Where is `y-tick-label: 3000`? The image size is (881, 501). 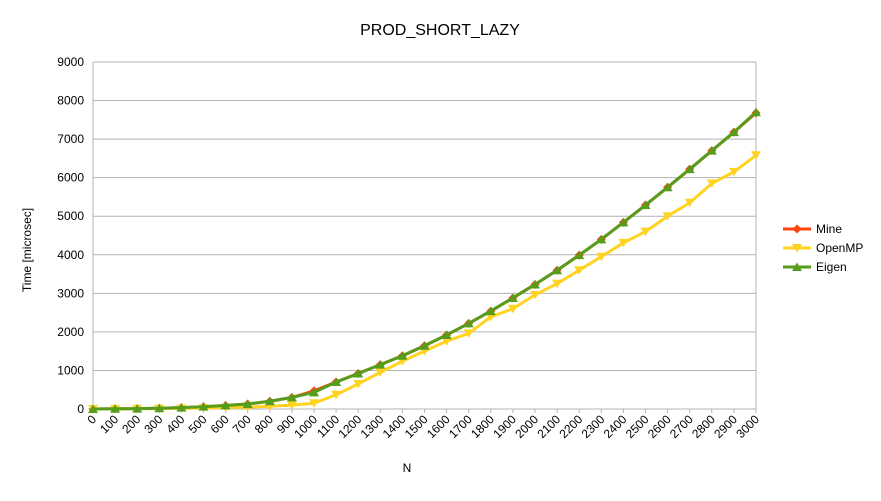 y-tick-label: 3000 is located at coordinates (70, 293).